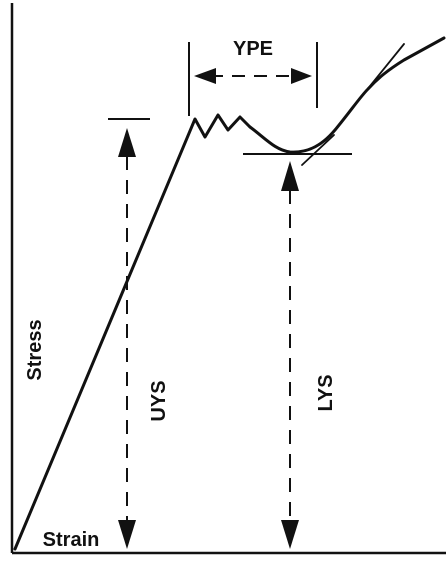 The image size is (446, 562). I want to click on uys-up-arrowhead, so click(127, 142).